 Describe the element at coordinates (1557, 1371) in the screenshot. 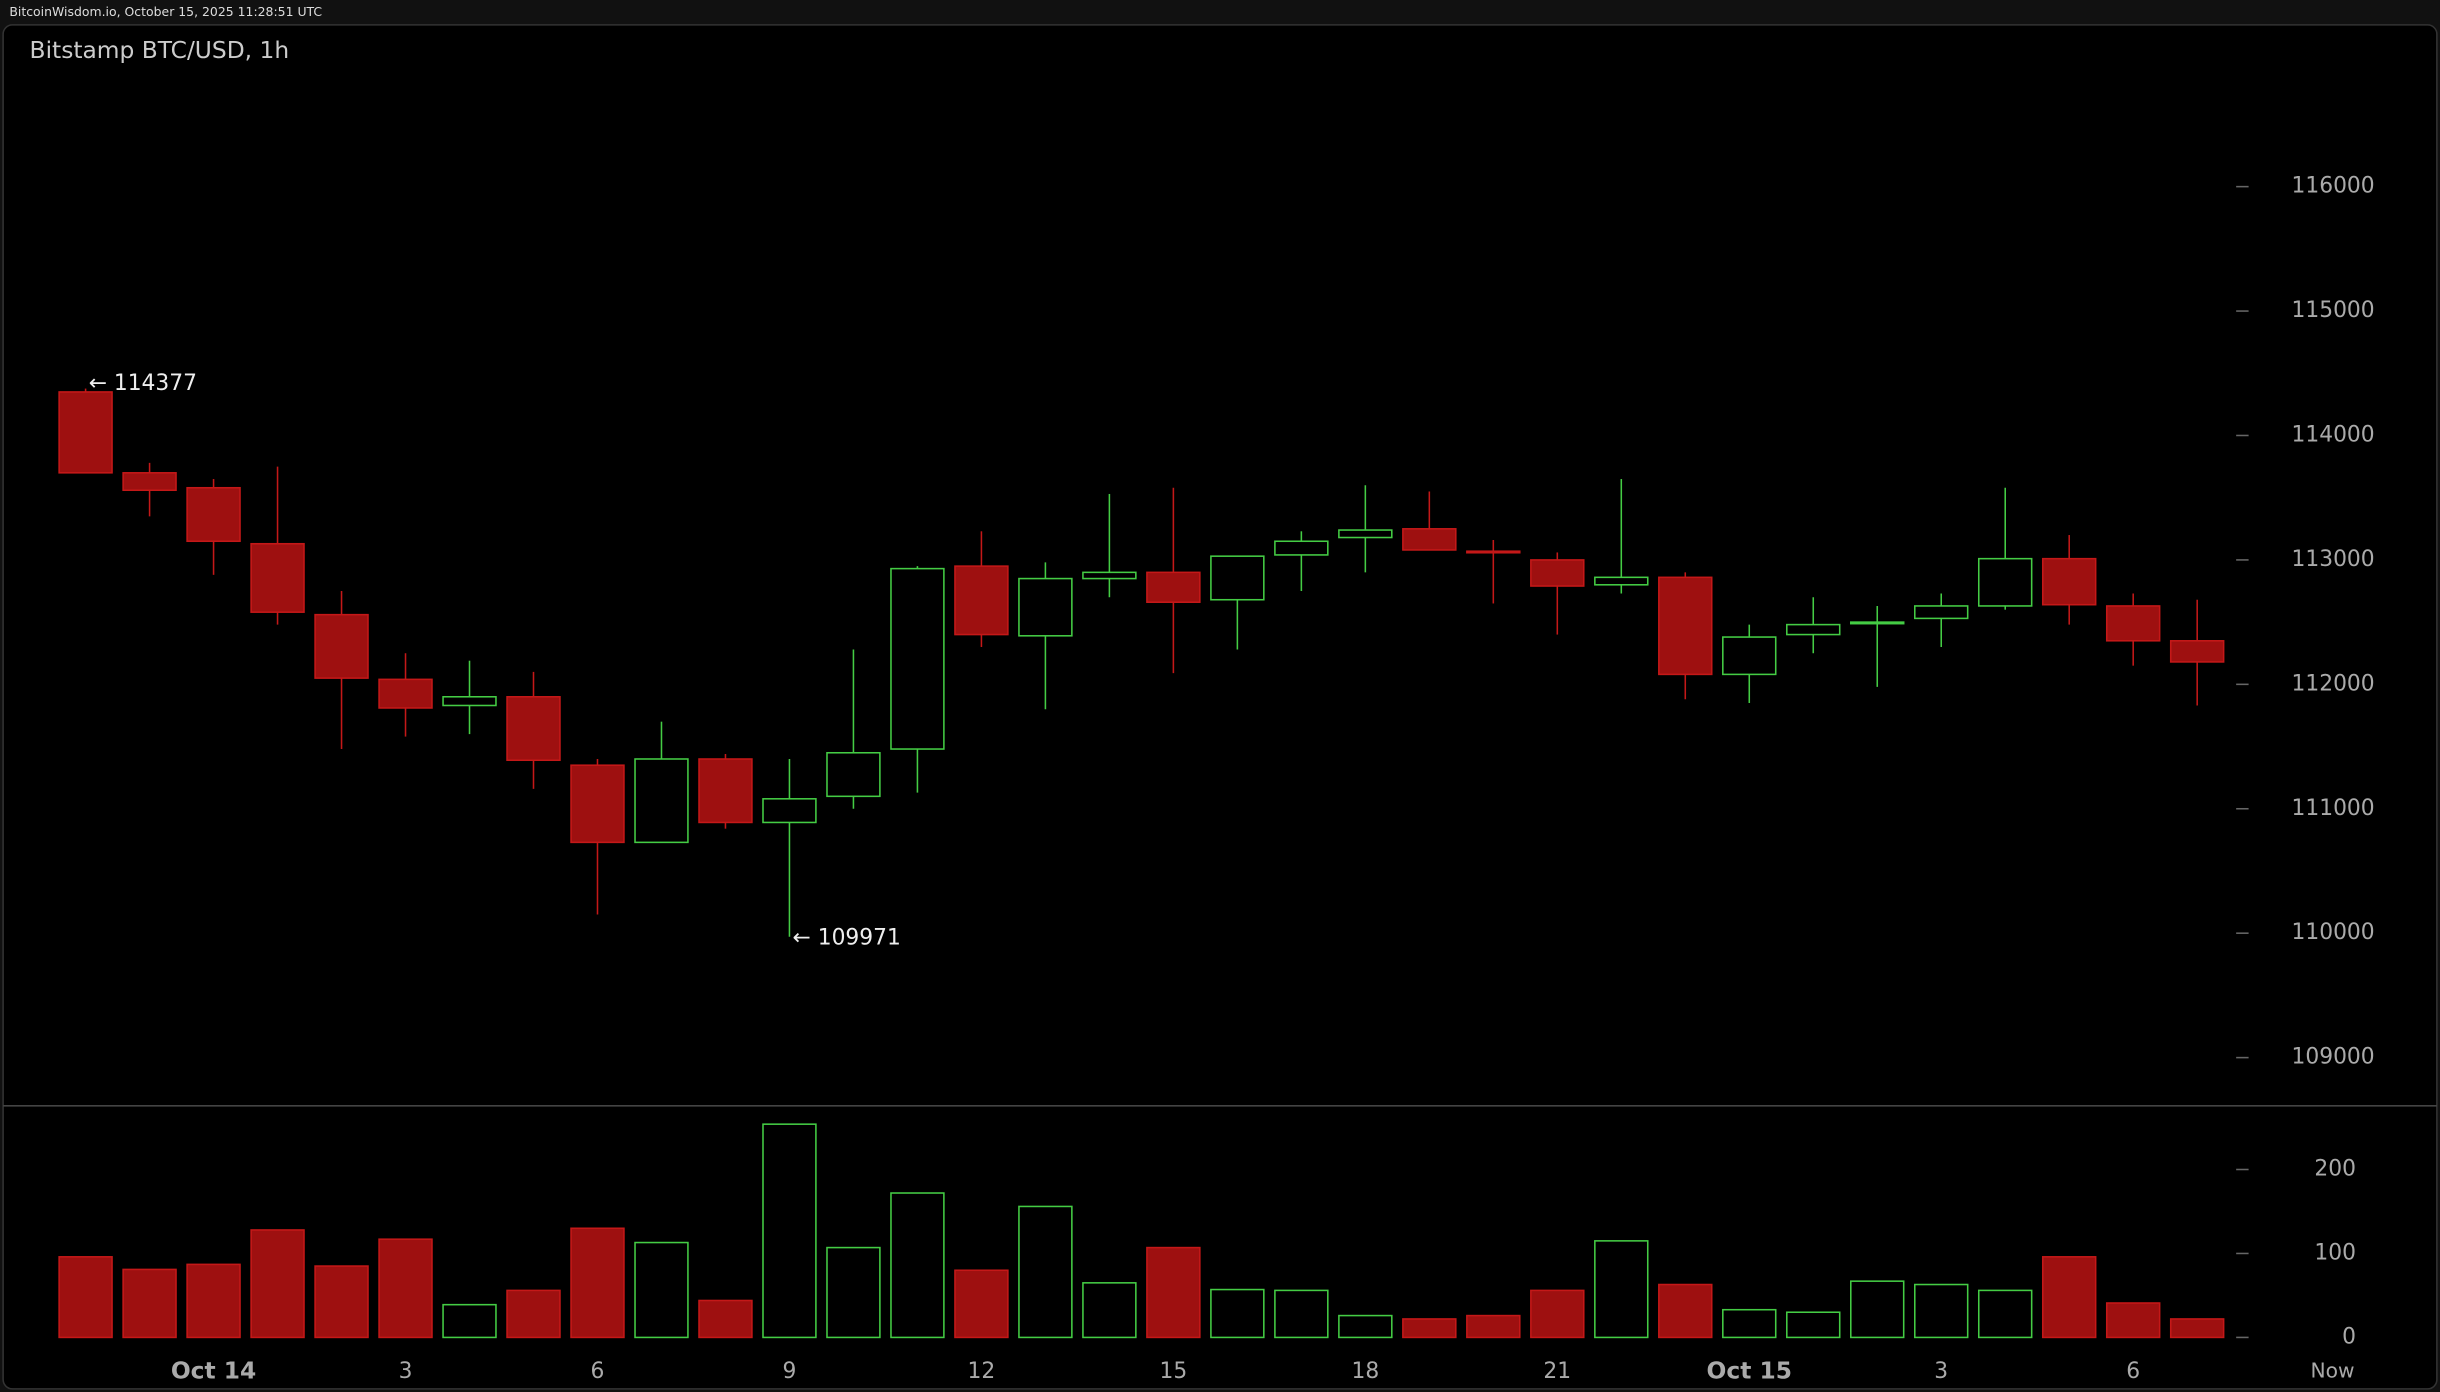

I see `x-tick-label: 21` at that location.